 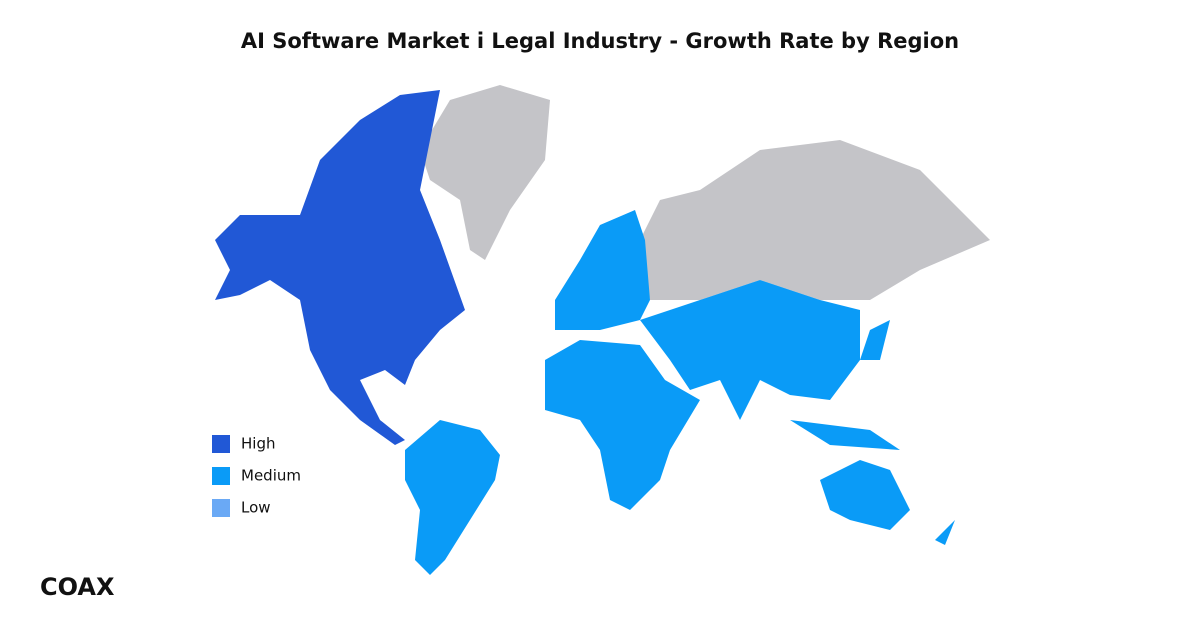 I want to click on greenland, so click(x=485, y=172).